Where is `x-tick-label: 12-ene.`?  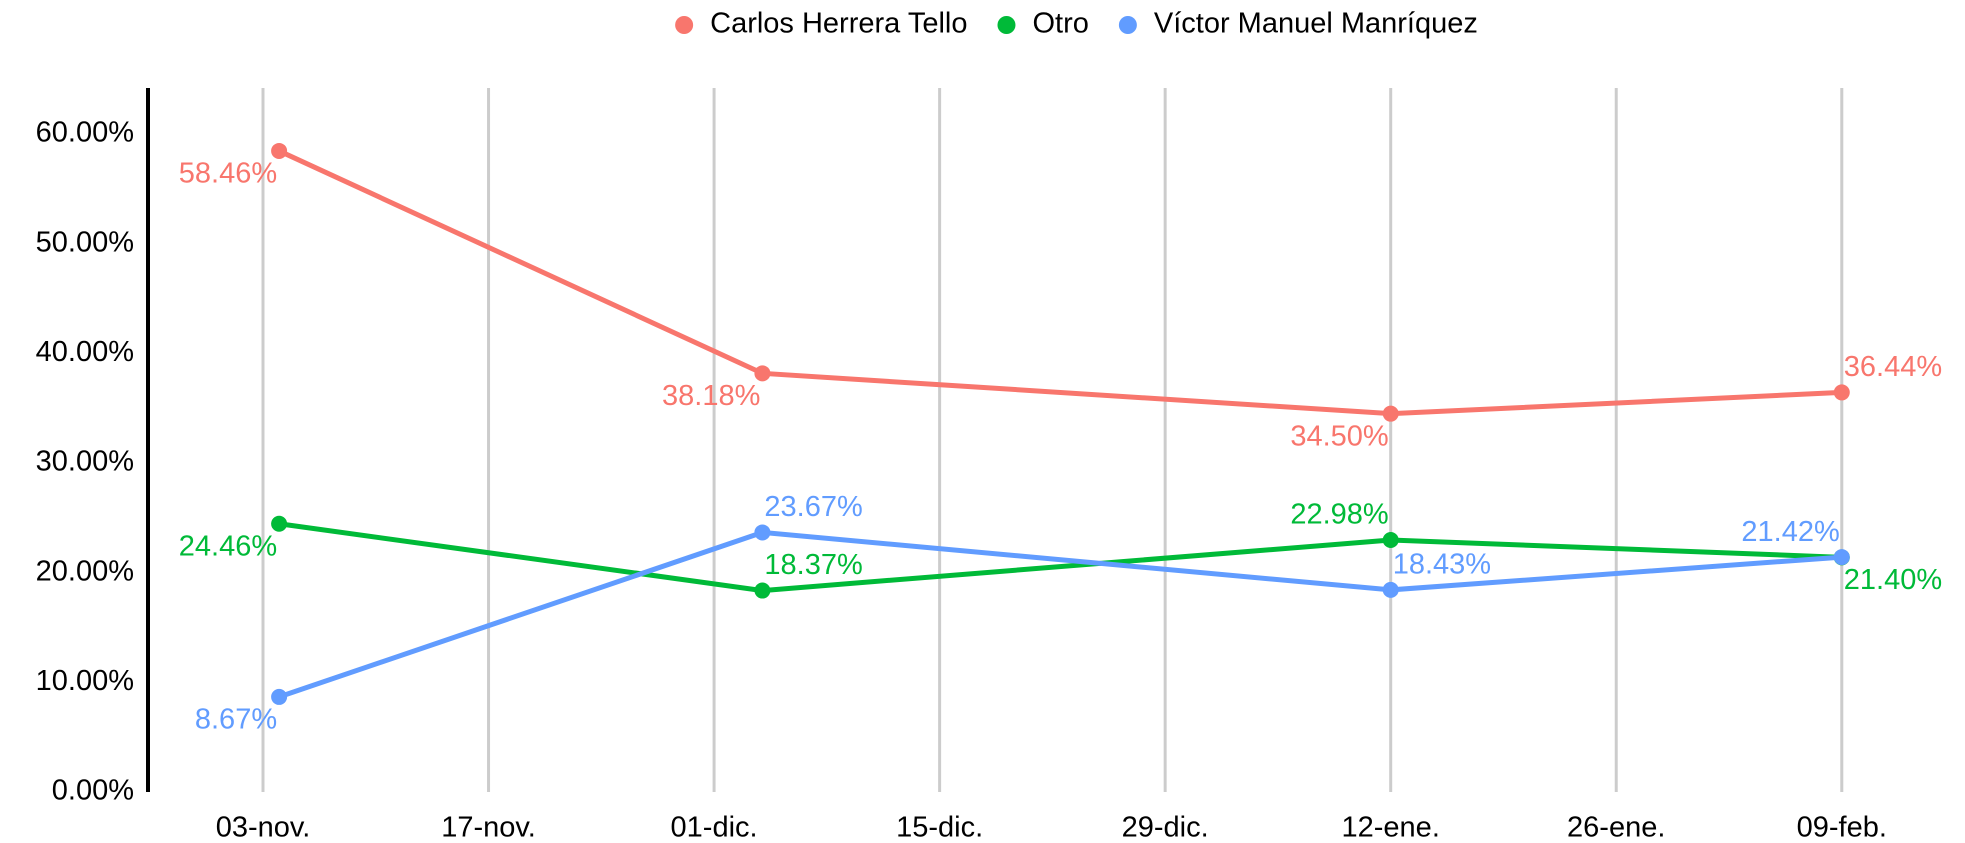 x-tick-label: 12-ene. is located at coordinates (1391, 827).